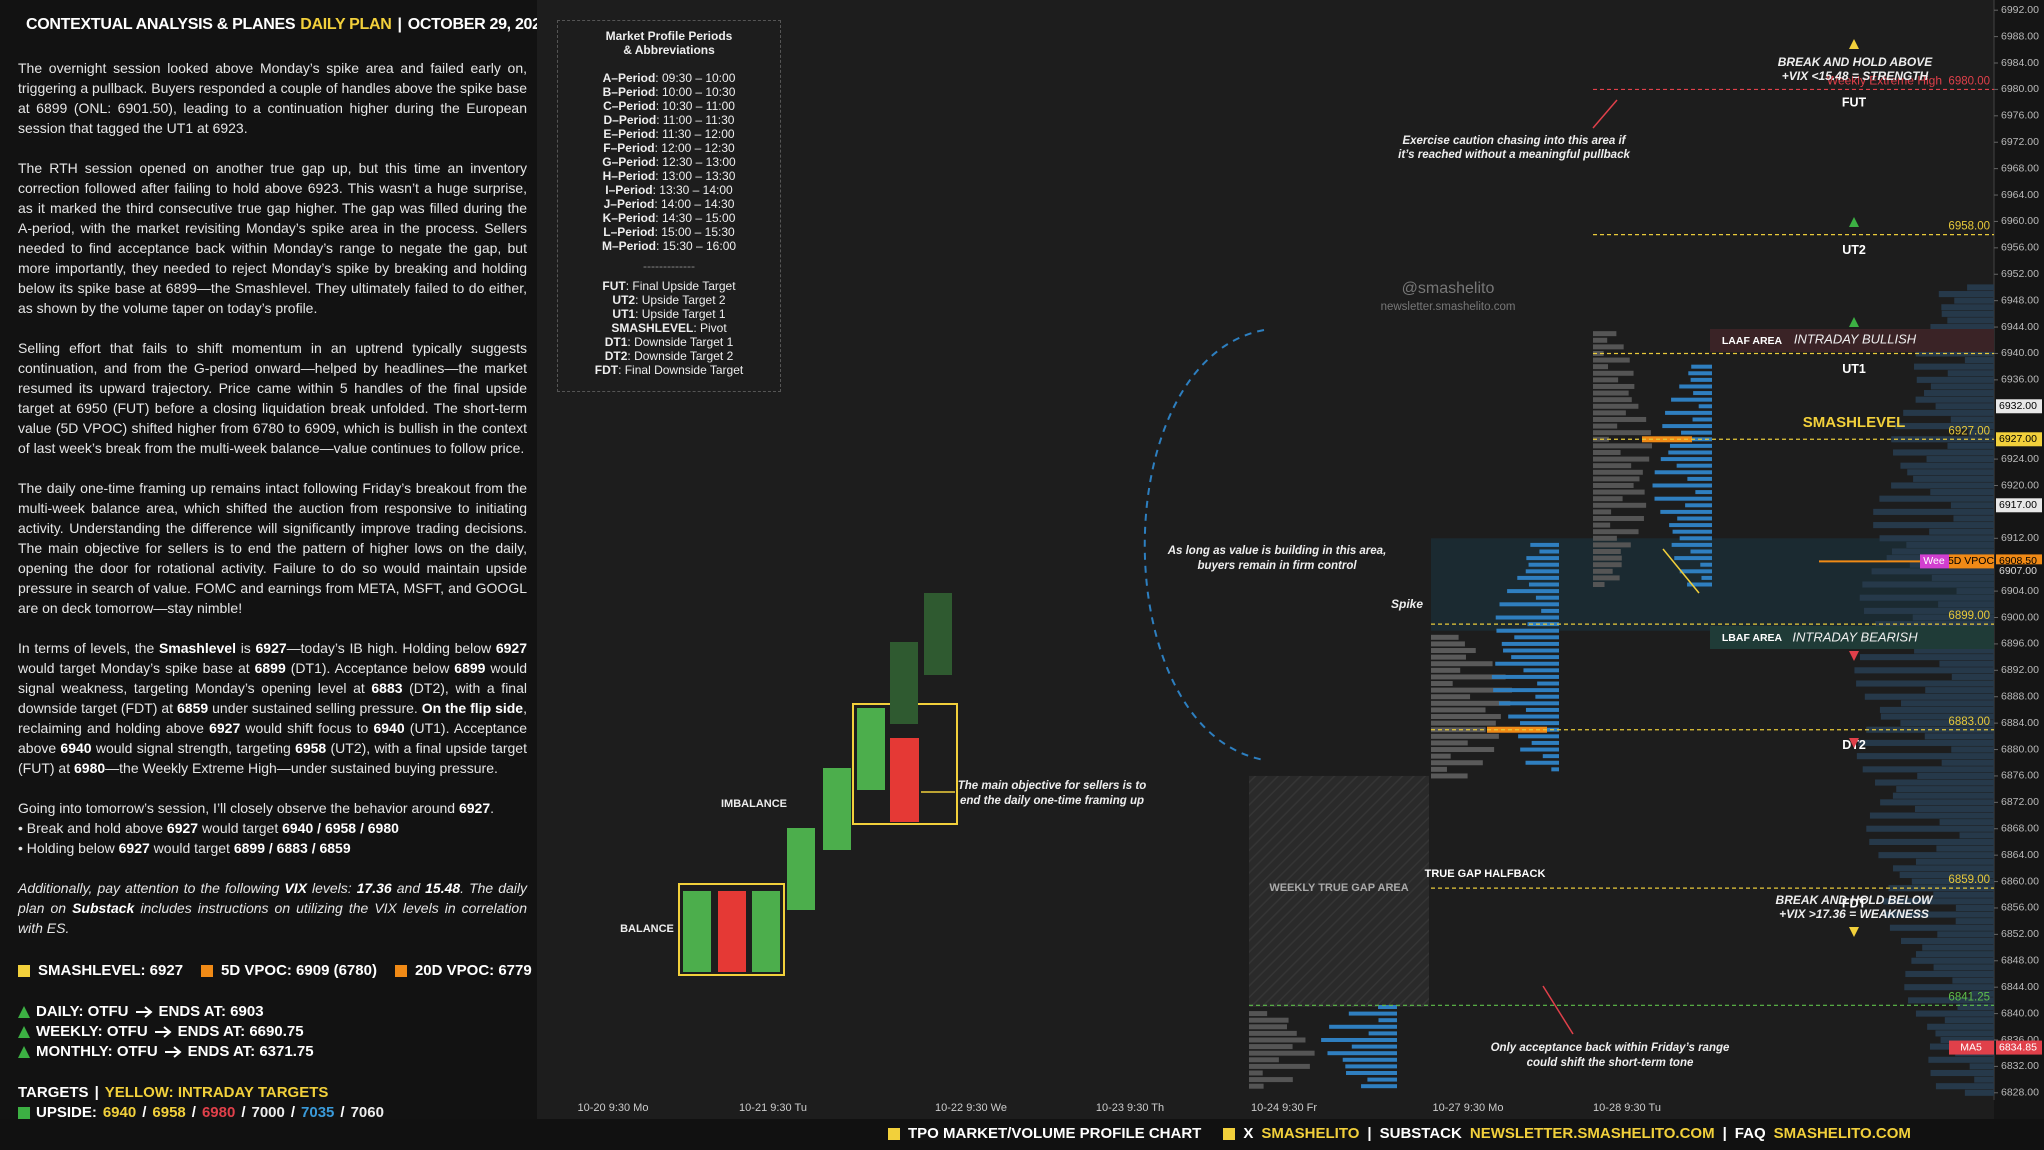 This screenshot has height=1150, width=2044. Describe the element at coordinates (2018, 406) in the screenshot. I see `axis-flag-label: 6932.00` at that location.